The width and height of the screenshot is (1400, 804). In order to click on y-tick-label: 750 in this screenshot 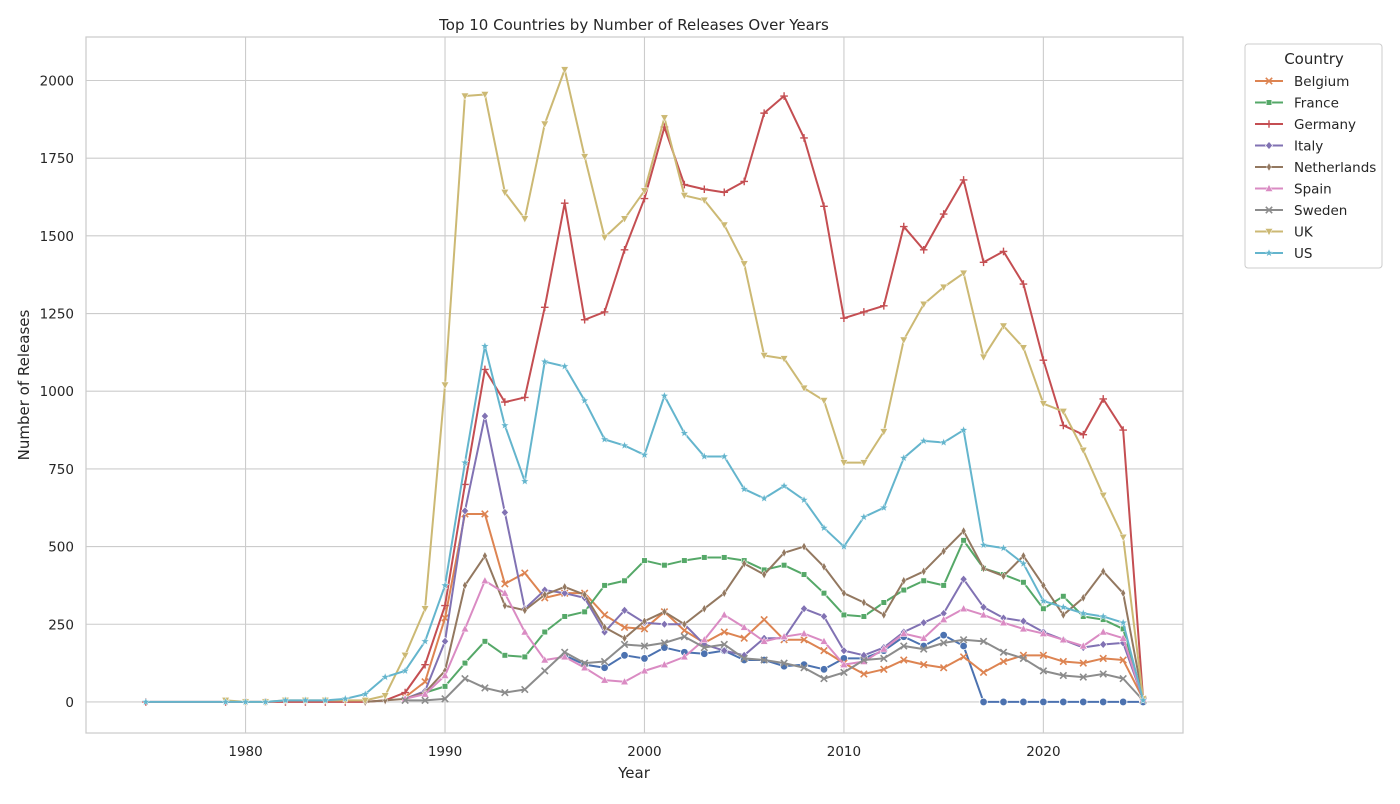, I will do `click(61, 470)`.